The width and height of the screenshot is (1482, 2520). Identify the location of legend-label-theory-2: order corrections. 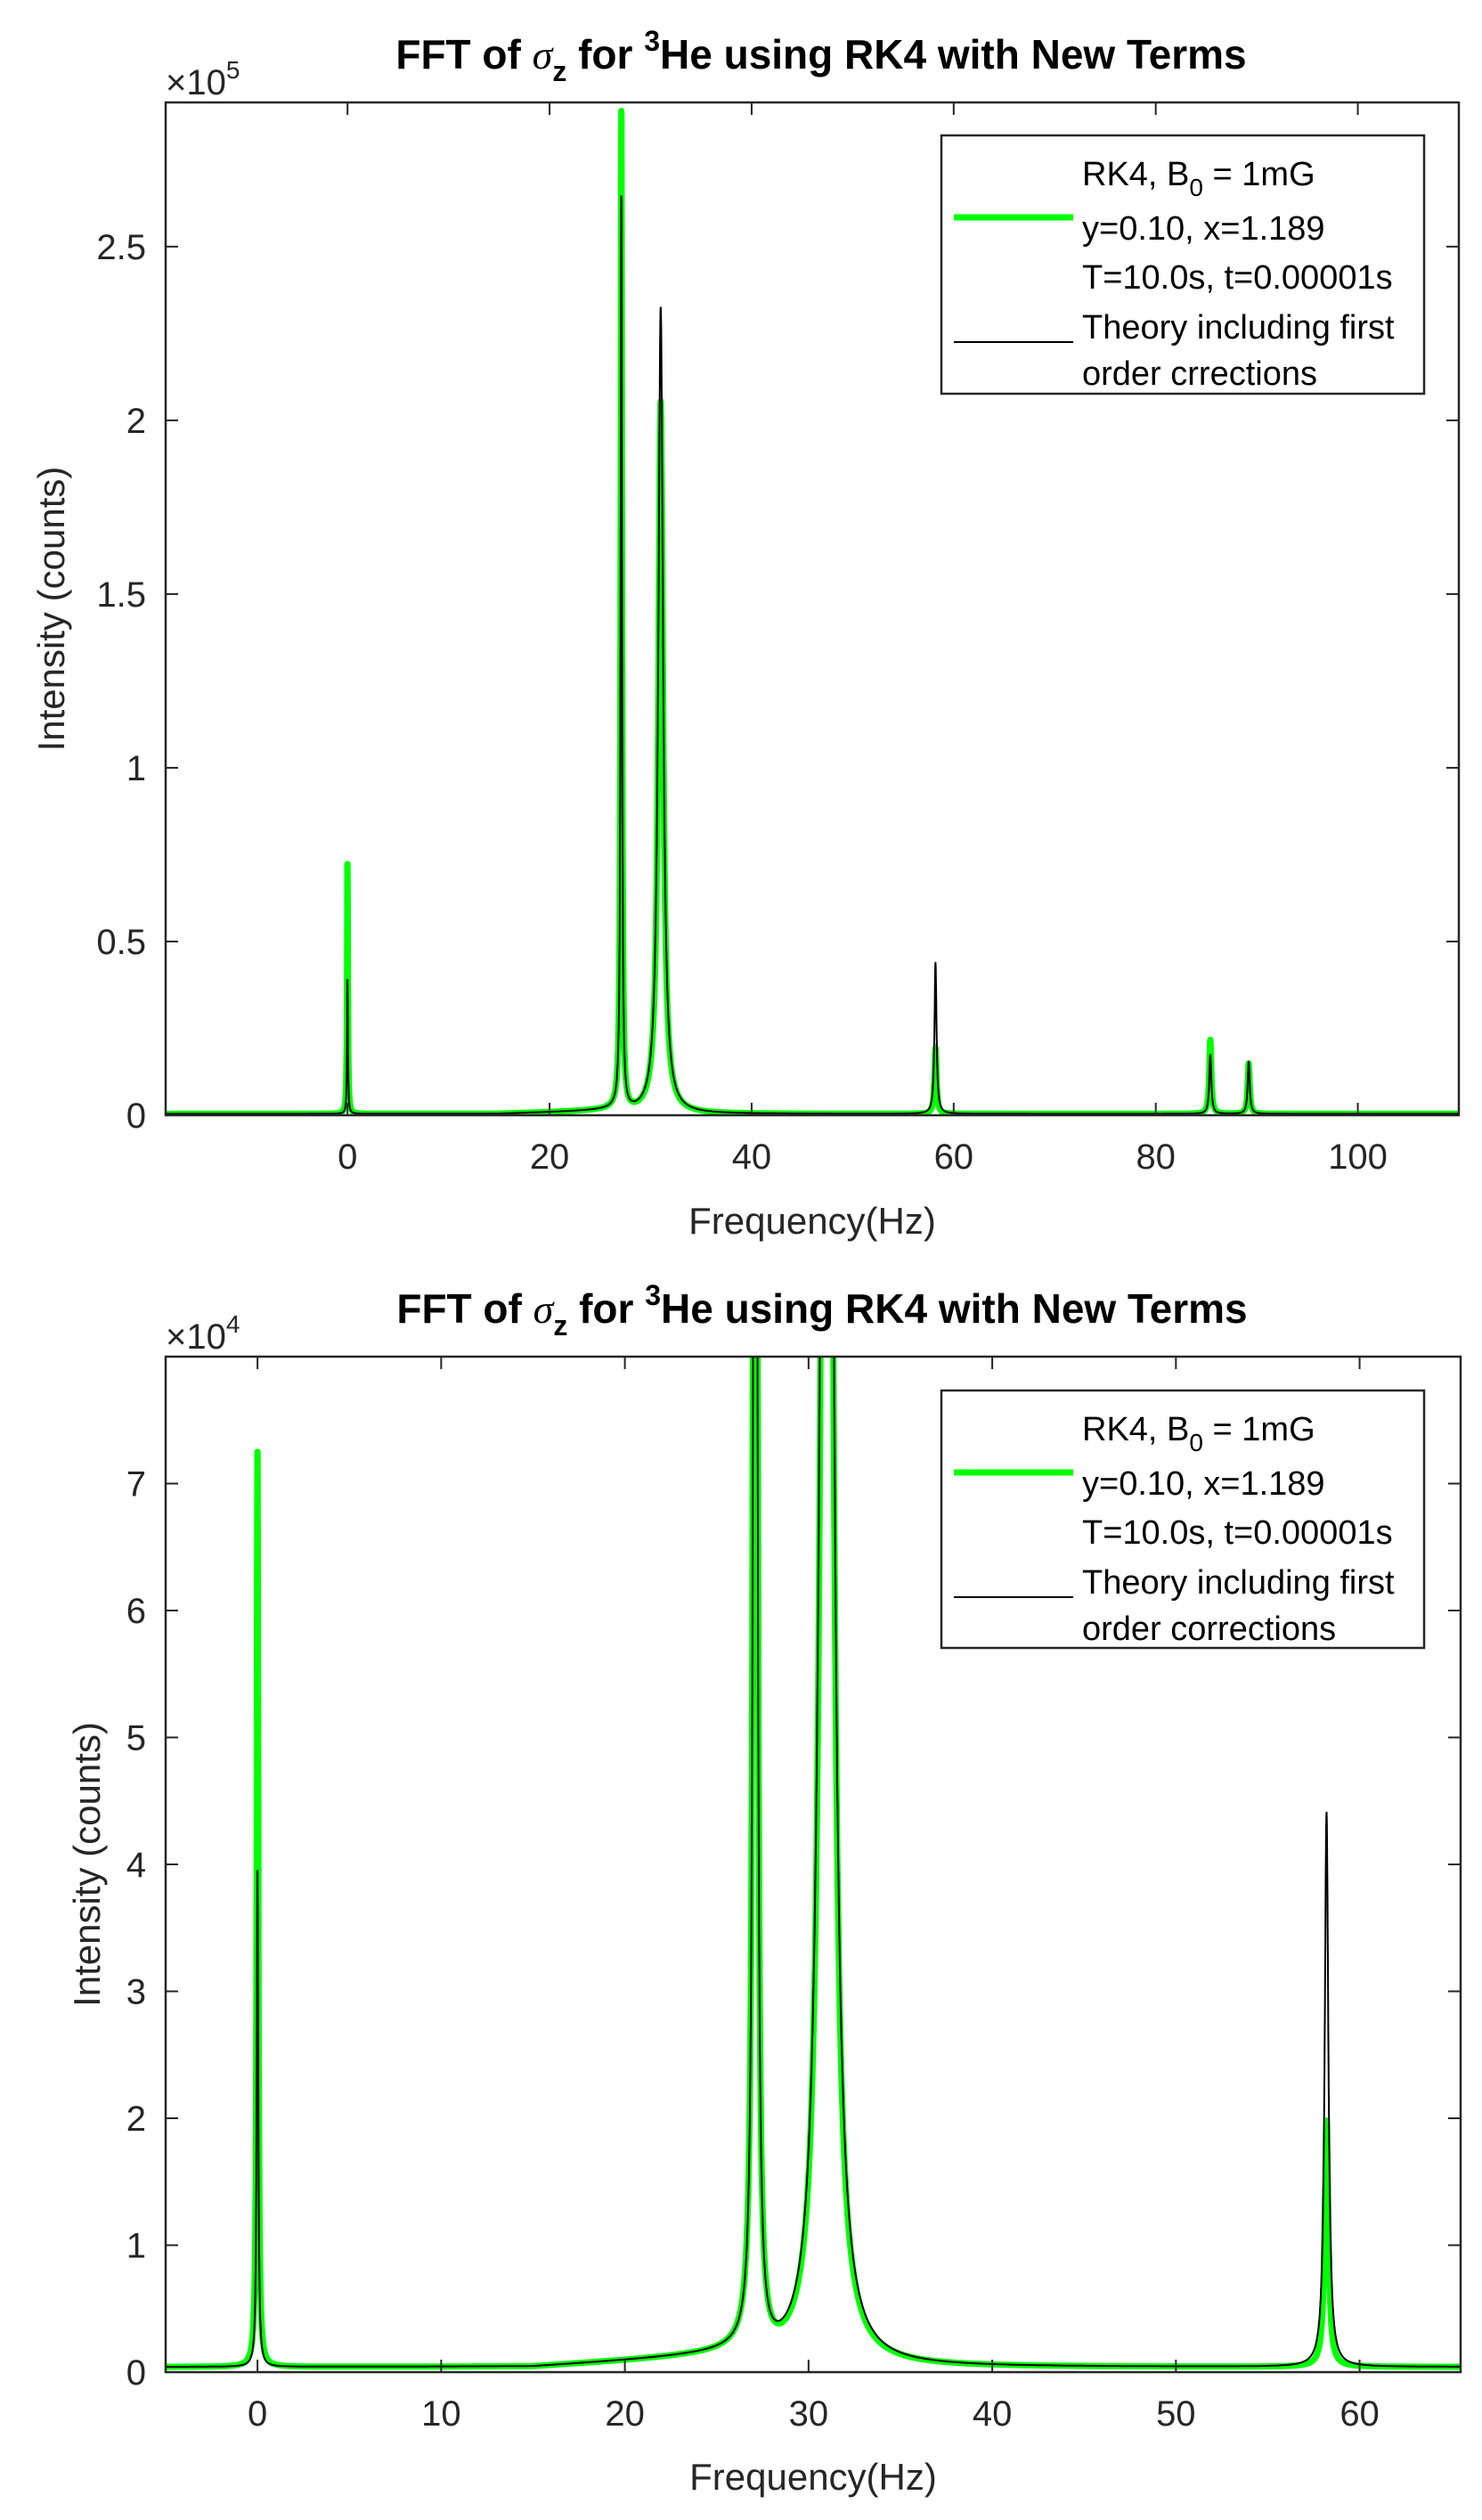
(1209, 1630).